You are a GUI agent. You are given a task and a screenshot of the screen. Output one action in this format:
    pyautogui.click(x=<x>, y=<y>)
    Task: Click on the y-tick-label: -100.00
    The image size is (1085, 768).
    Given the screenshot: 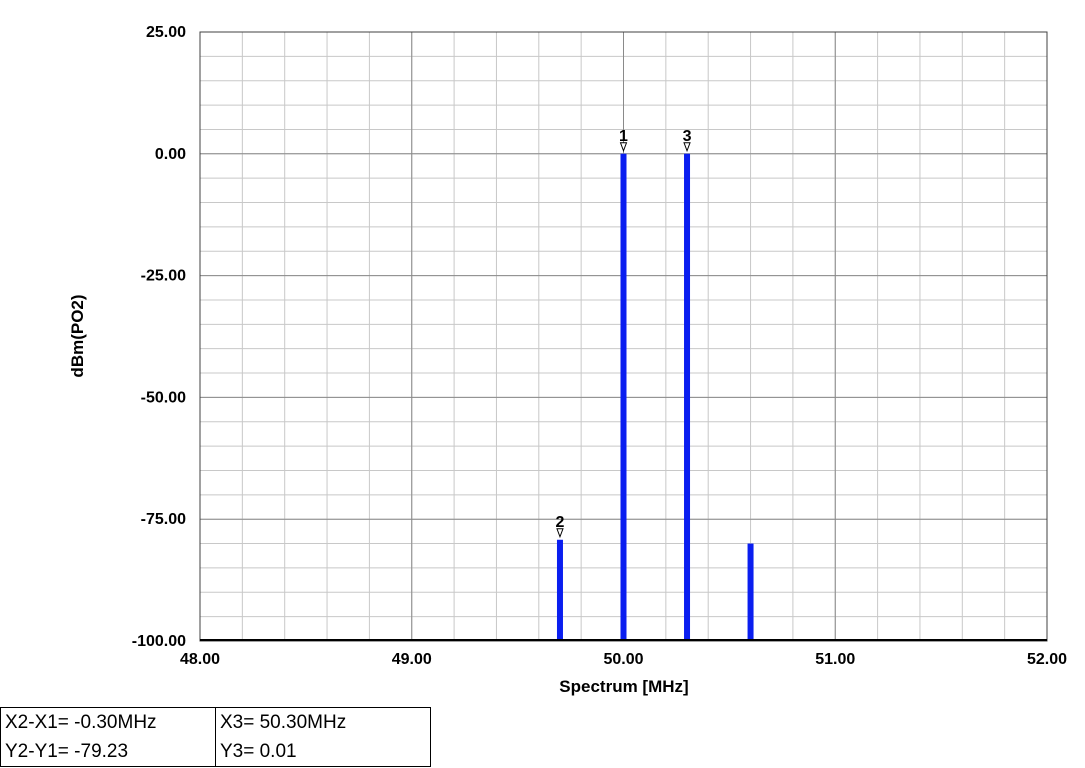 What is the action you would take?
    pyautogui.click(x=159, y=641)
    